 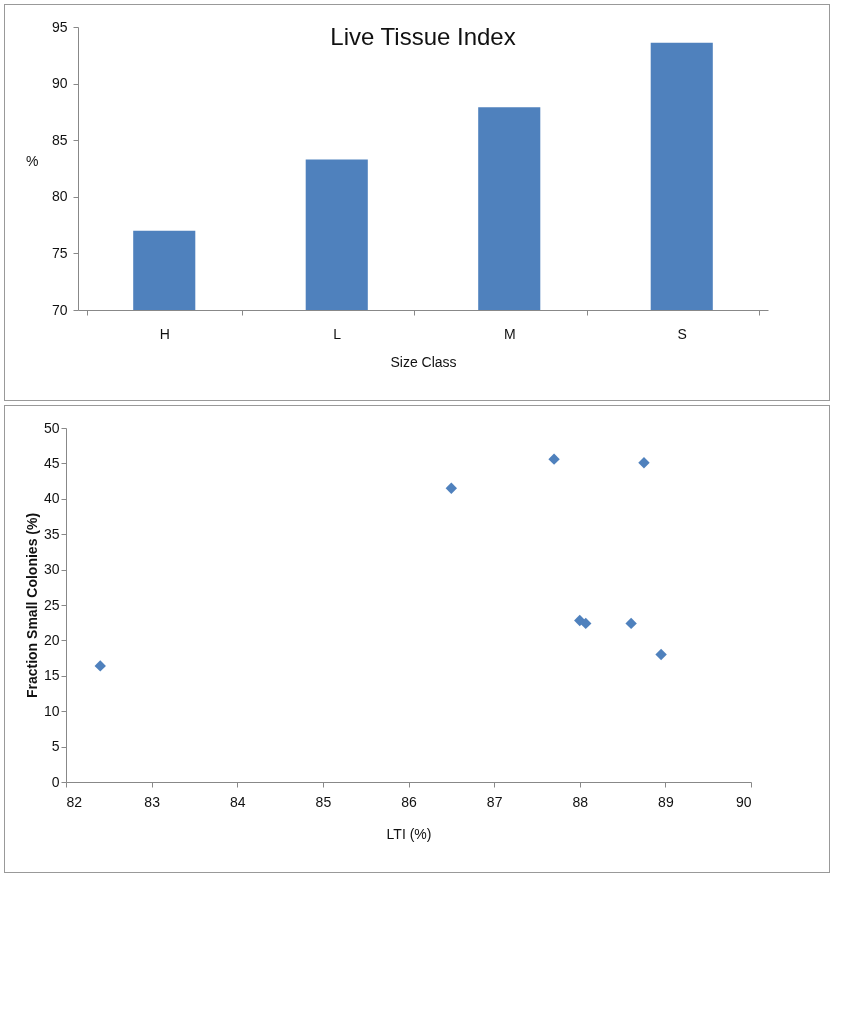 What do you see at coordinates (59, 26) in the screenshot?
I see `y-tick-label: 95` at bounding box center [59, 26].